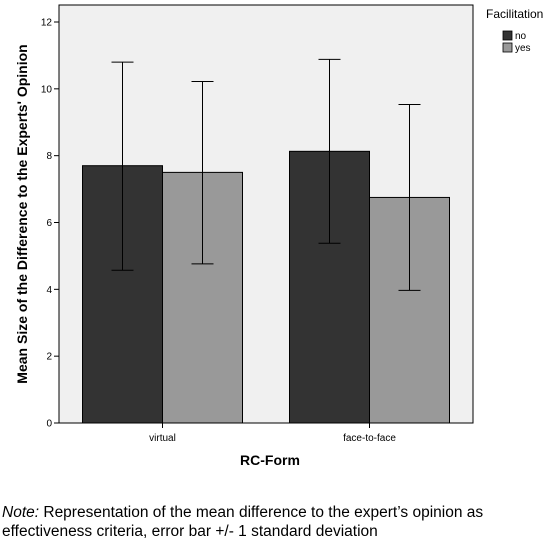  Describe the element at coordinates (272, 433) in the screenshot. I see `x-axis: virtual face-to-face` at that location.